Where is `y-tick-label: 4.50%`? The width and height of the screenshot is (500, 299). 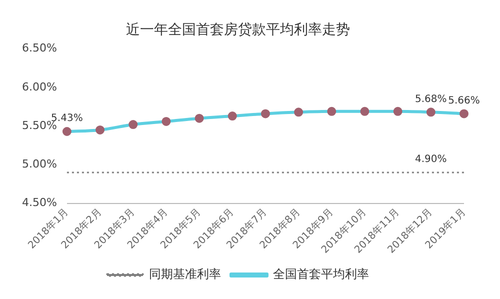
y-tick-label: 4.50% is located at coordinates (39, 203).